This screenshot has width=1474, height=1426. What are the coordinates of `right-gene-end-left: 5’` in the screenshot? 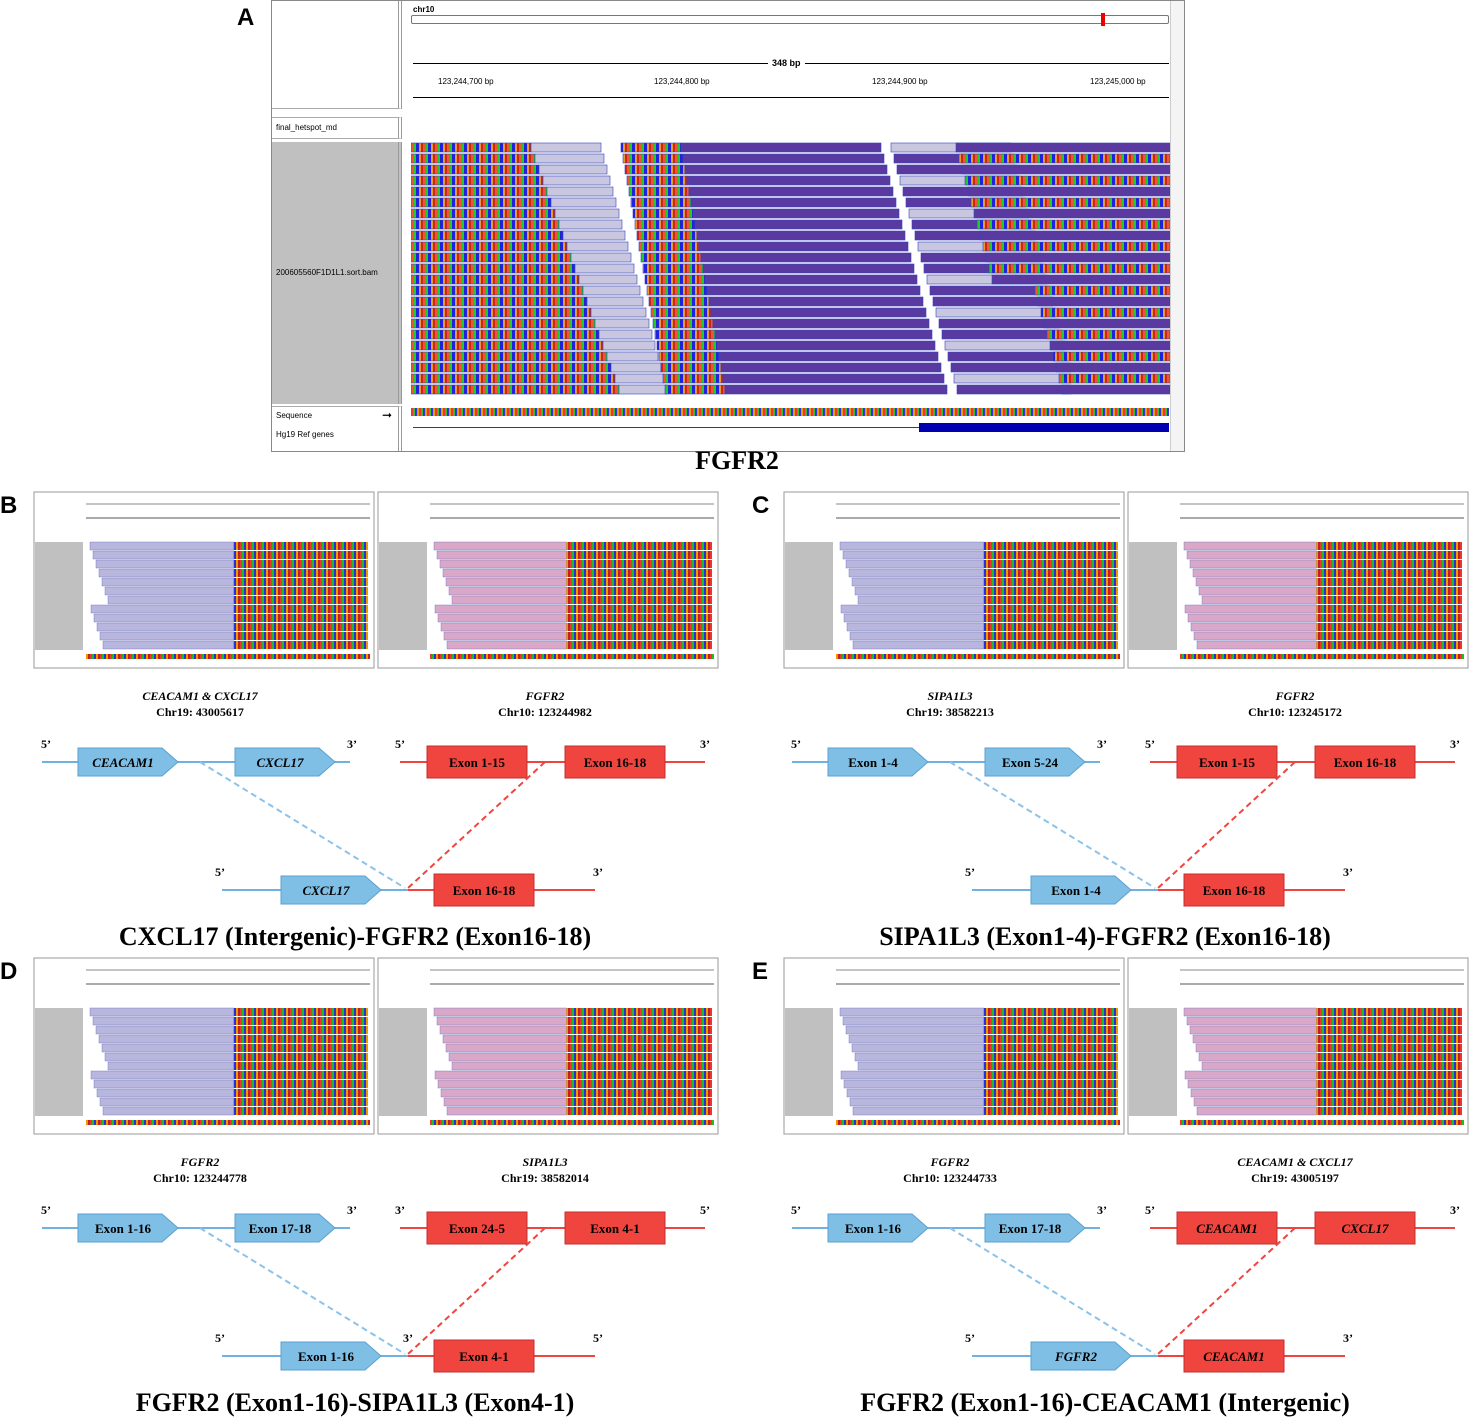 It's located at (400, 744).